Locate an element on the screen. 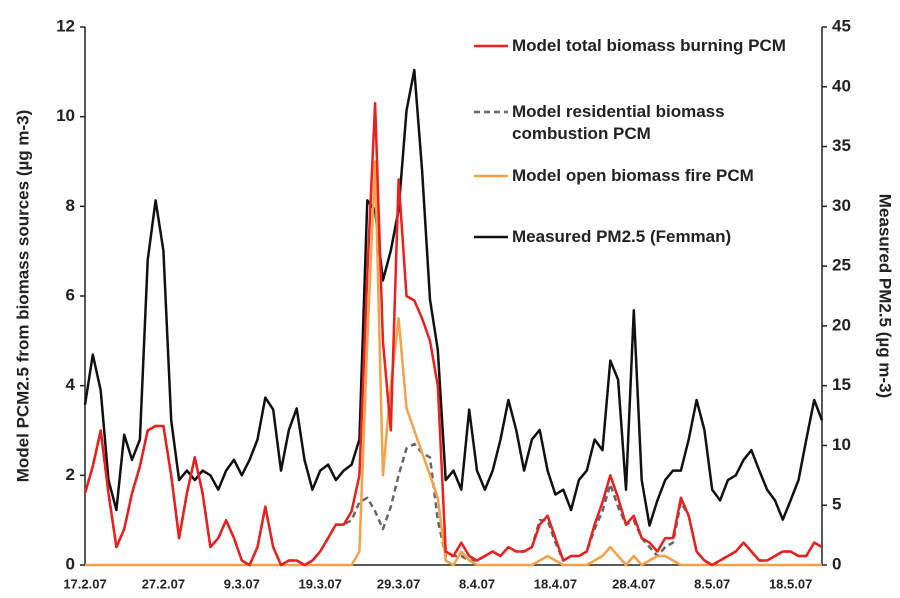 This screenshot has width=900, height=598. x-tick-label: 29.3.07 is located at coordinates (398, 583).